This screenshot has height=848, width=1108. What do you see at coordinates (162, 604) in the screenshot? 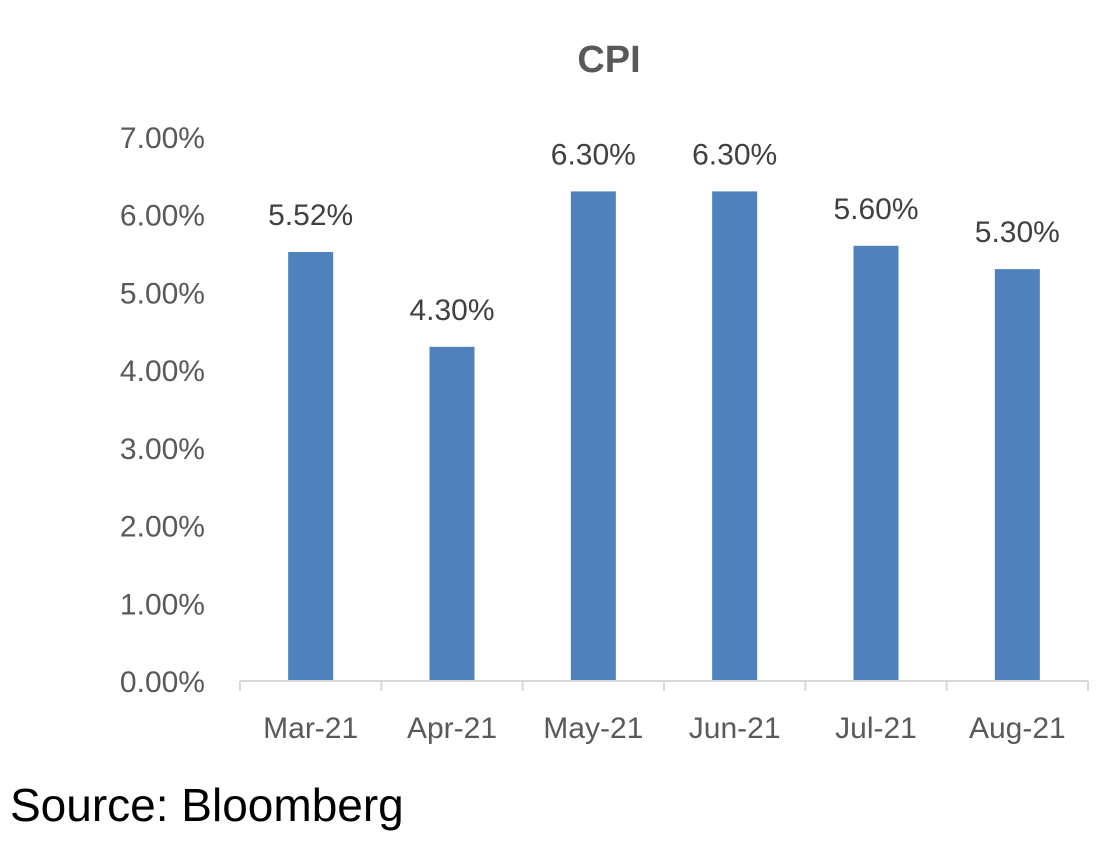
I see `y-tick-label: 1.00%` at bounding box center [162, 604].